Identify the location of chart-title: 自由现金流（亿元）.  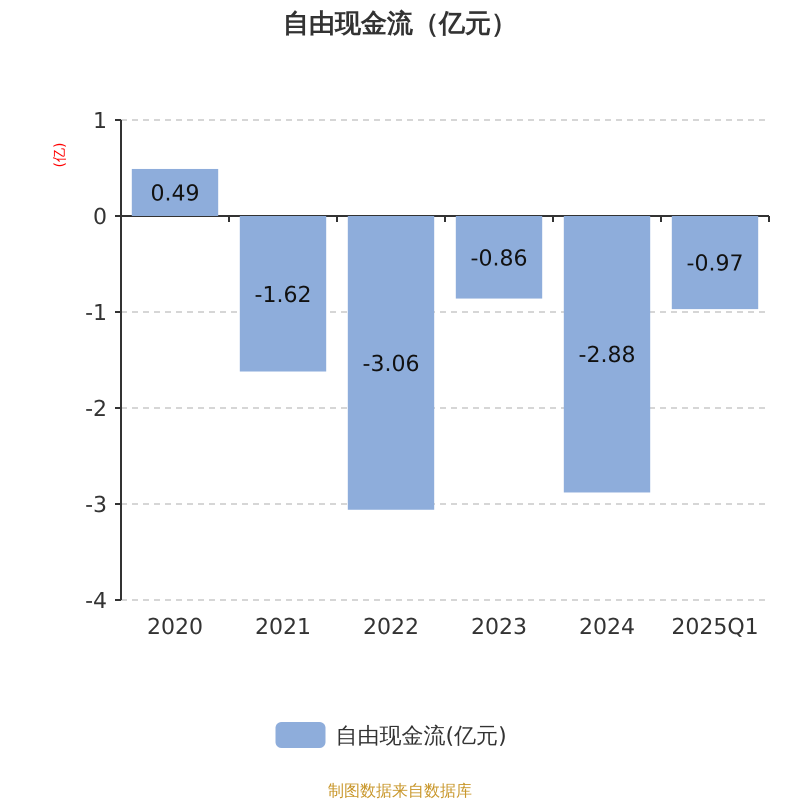
(400, 24).